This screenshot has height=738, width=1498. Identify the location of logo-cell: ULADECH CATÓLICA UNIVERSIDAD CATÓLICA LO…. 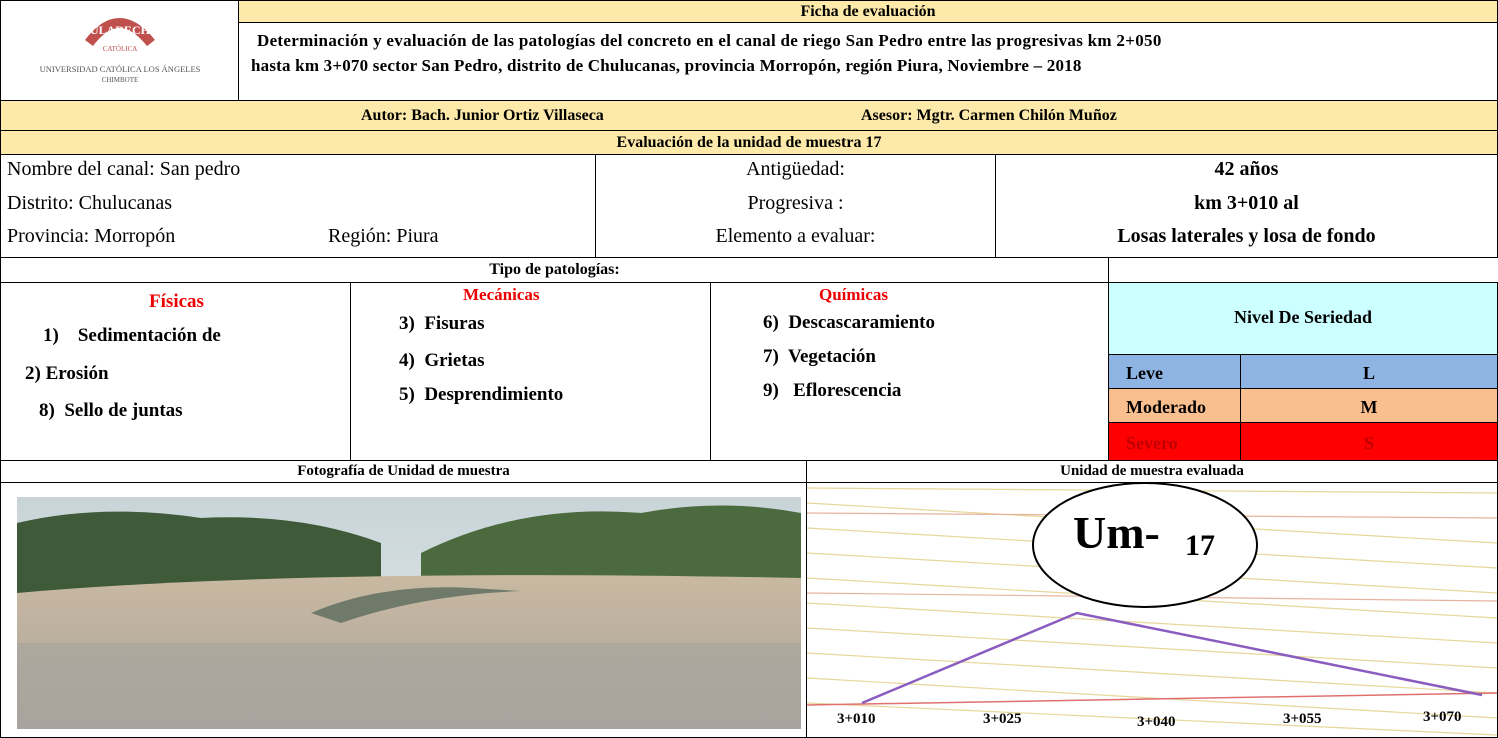
(119, 50).